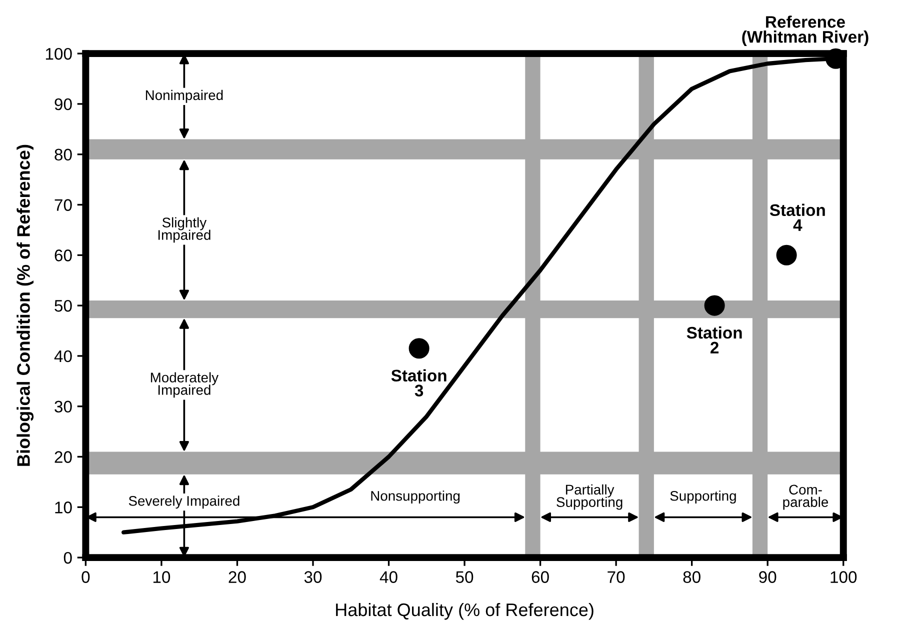  Describe the element at coordinates (63, 256) in the screenshot. I see `y-tick-label: 60` at that location.